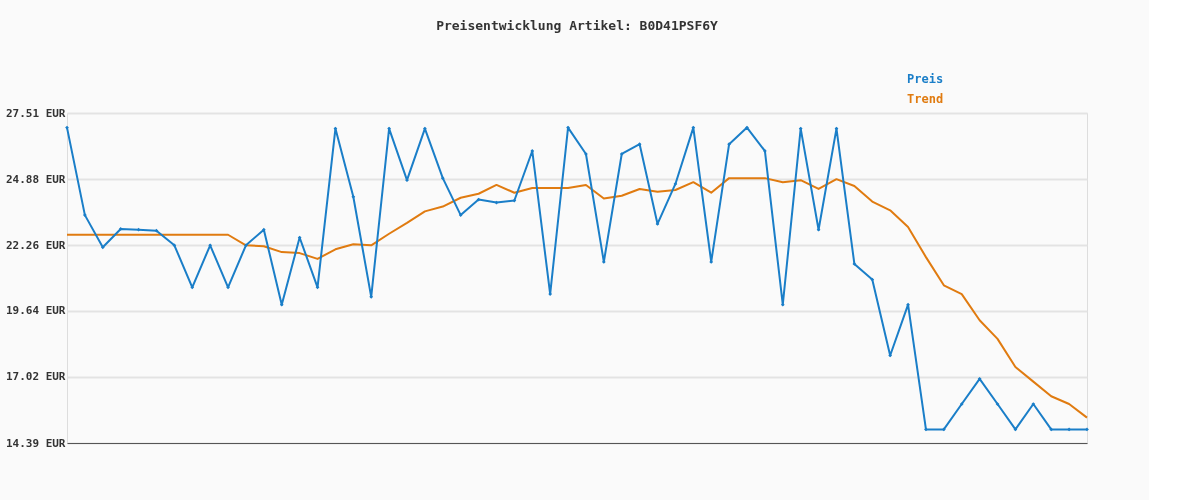 The width and height of the screenshot is (1200, 500). I want to click on text: Trend, so click(925, 99).